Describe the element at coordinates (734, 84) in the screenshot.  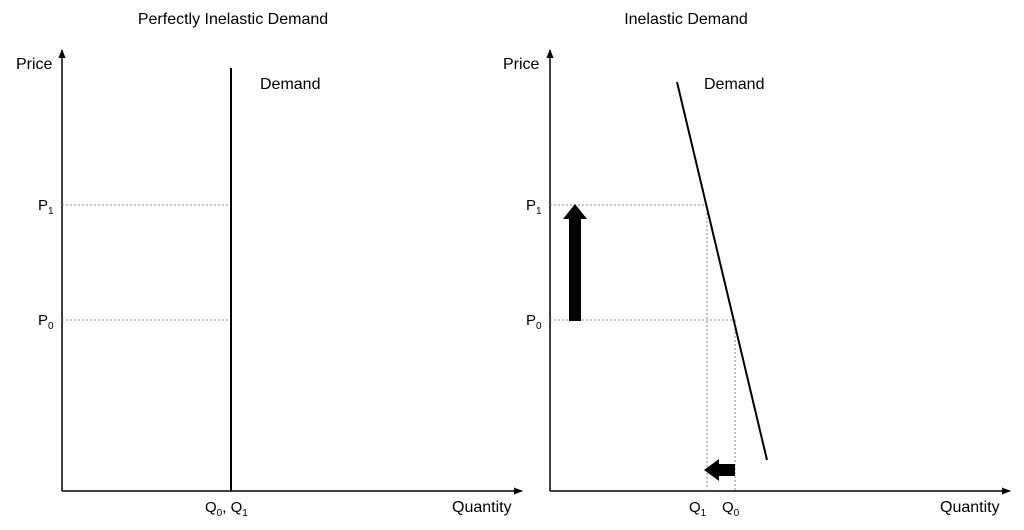
I see `right-demand-label: Demand` at that location.